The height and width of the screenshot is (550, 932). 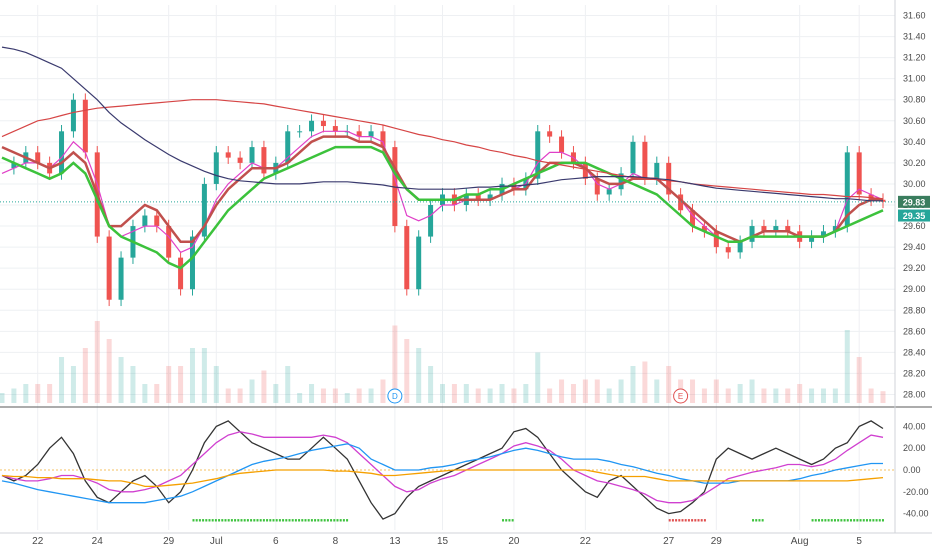 What do you see at coordinates (98, 541) in the screenshot?
I see `date-tick-label: 24` at bounding box center [98, 541].